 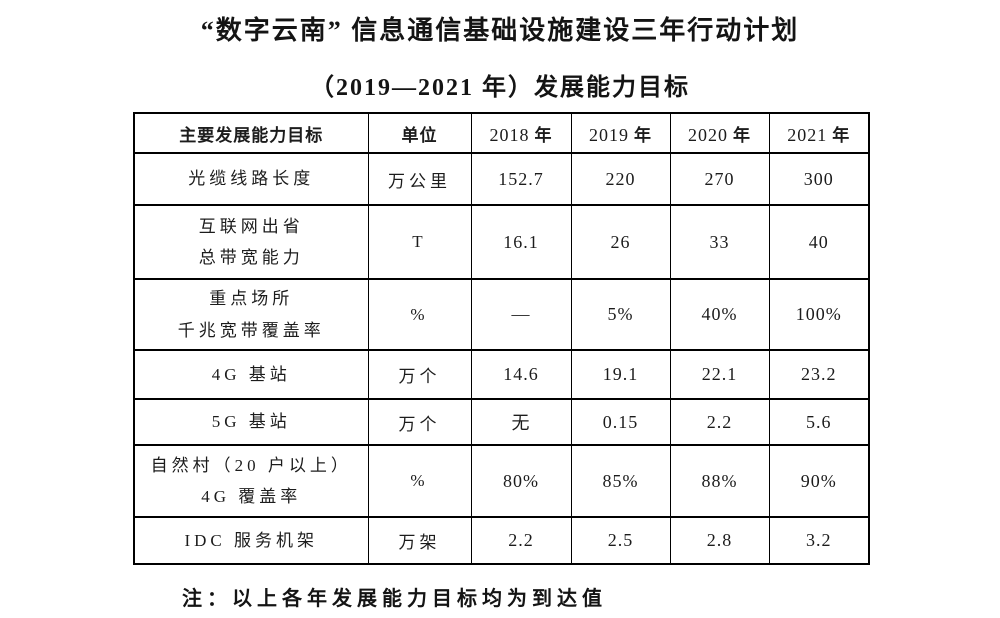 What do you see at coordinates (620, 242) in the screenshot?
I see `value-cell: 26` at bounding box center [620, 242].